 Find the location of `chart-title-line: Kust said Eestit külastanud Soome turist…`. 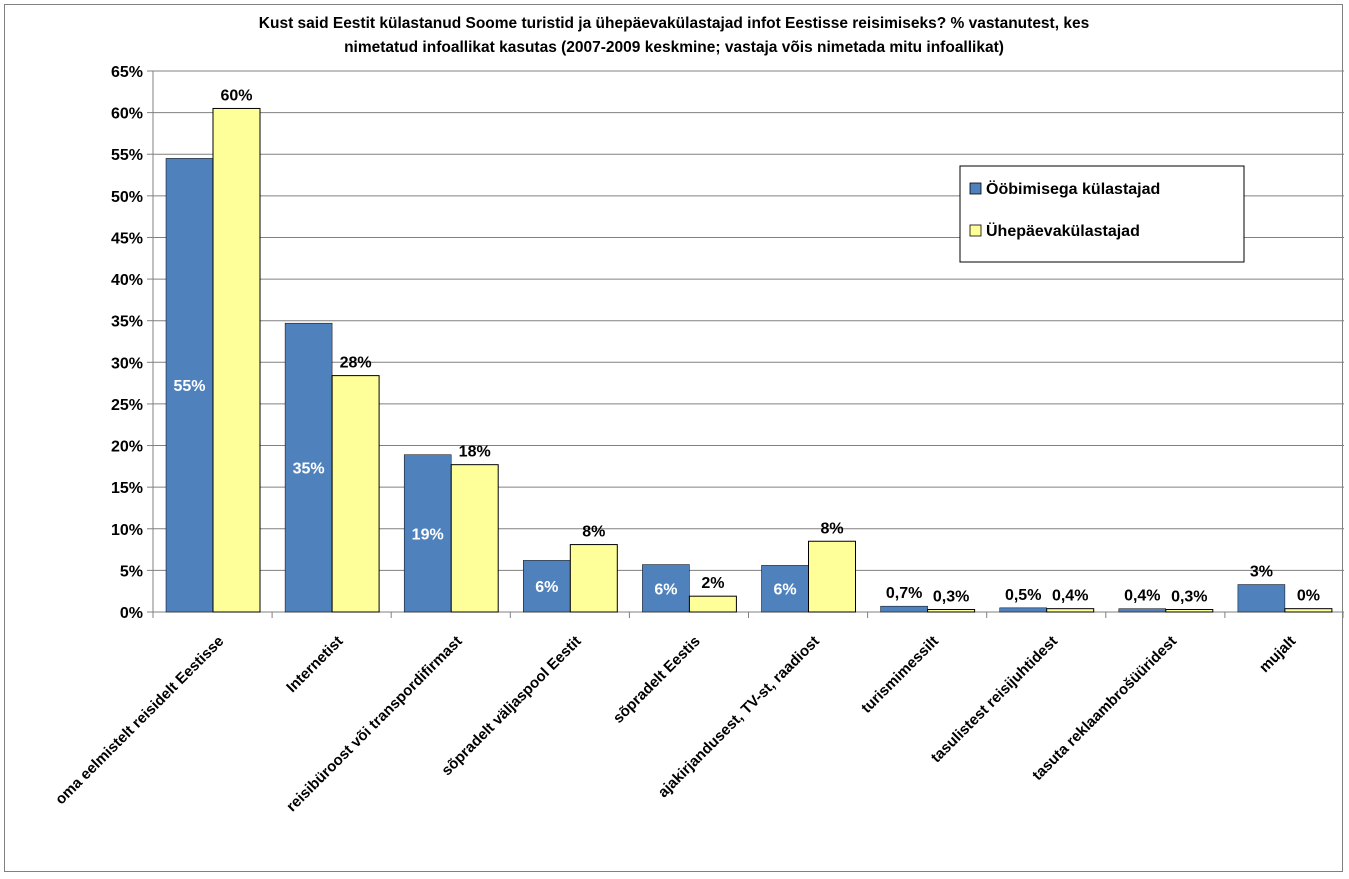

chart-title-line: Kust said Eestit külastanud Soome turist… is located at coordinates (674, 23).